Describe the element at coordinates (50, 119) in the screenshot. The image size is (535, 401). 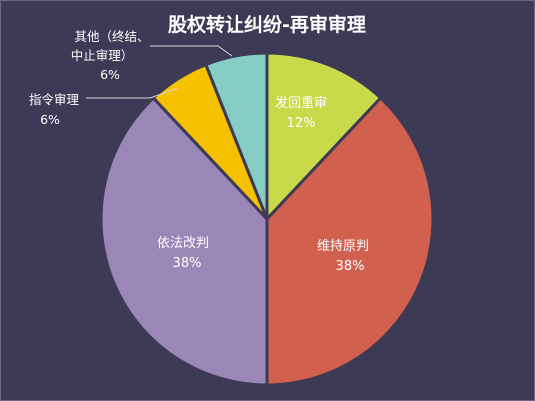
I see `slice-value-zhiling: 6%` at that location.